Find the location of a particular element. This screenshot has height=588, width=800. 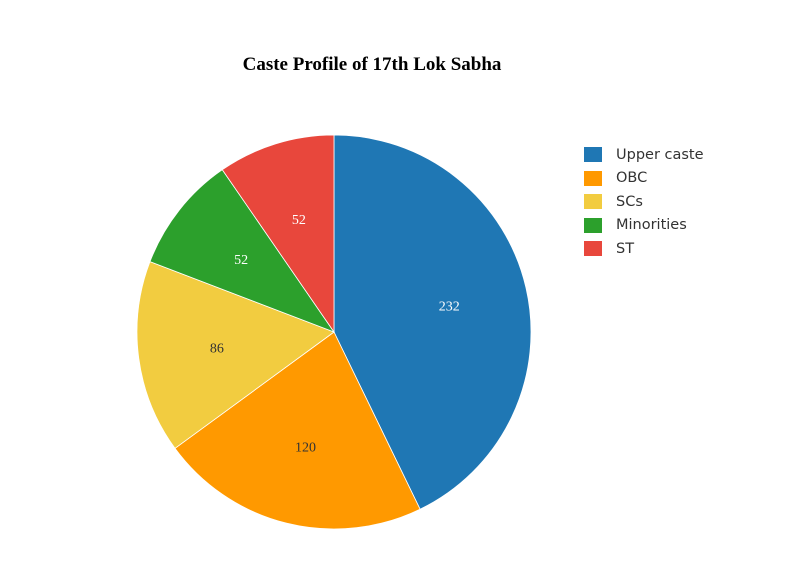

legend-item-obc: OBC is located at coordinates (644, 179).